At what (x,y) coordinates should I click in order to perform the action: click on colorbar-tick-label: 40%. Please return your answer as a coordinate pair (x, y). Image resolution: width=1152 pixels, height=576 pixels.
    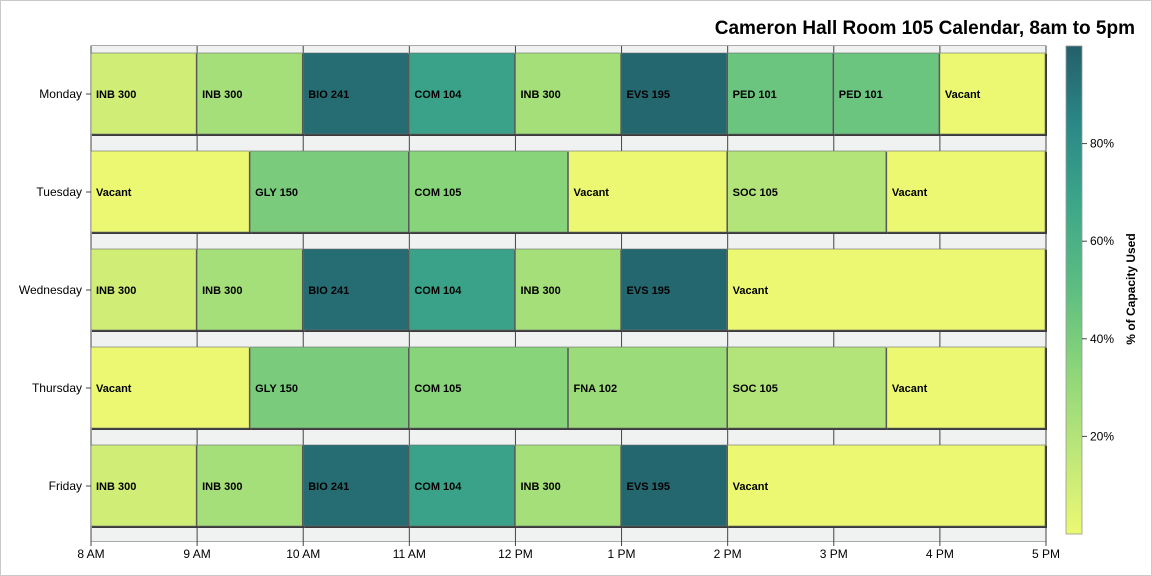
    Looking at the image, I should click on (1102, 339).